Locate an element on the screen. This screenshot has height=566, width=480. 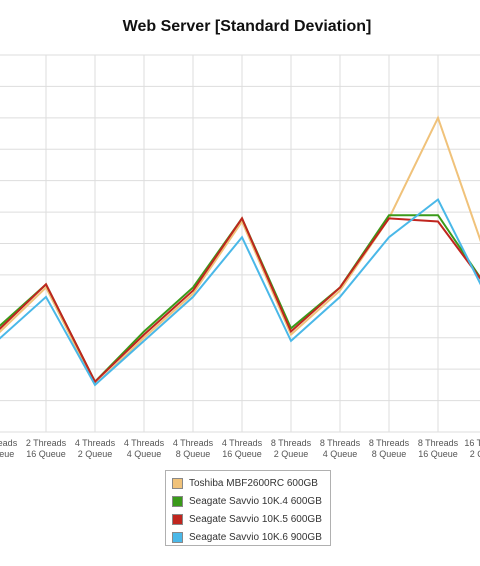
legend-label: Seagate Savvio 10K.5 600GB is located at coordinates (255, 519).